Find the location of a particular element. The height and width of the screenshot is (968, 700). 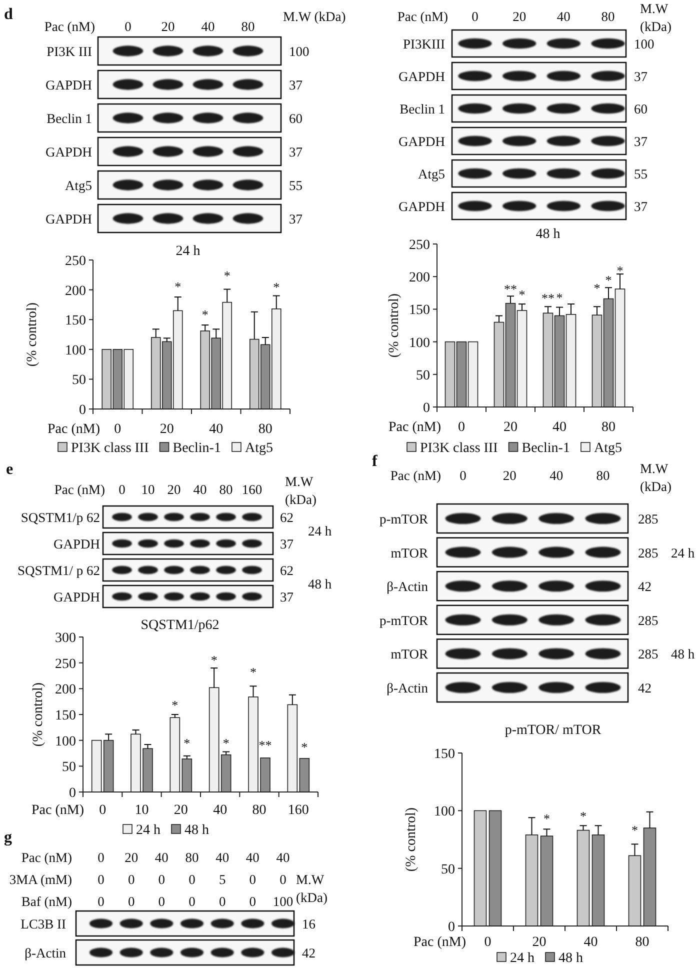

legend-label: Beclin-1 is located at coordinates (546, 448).